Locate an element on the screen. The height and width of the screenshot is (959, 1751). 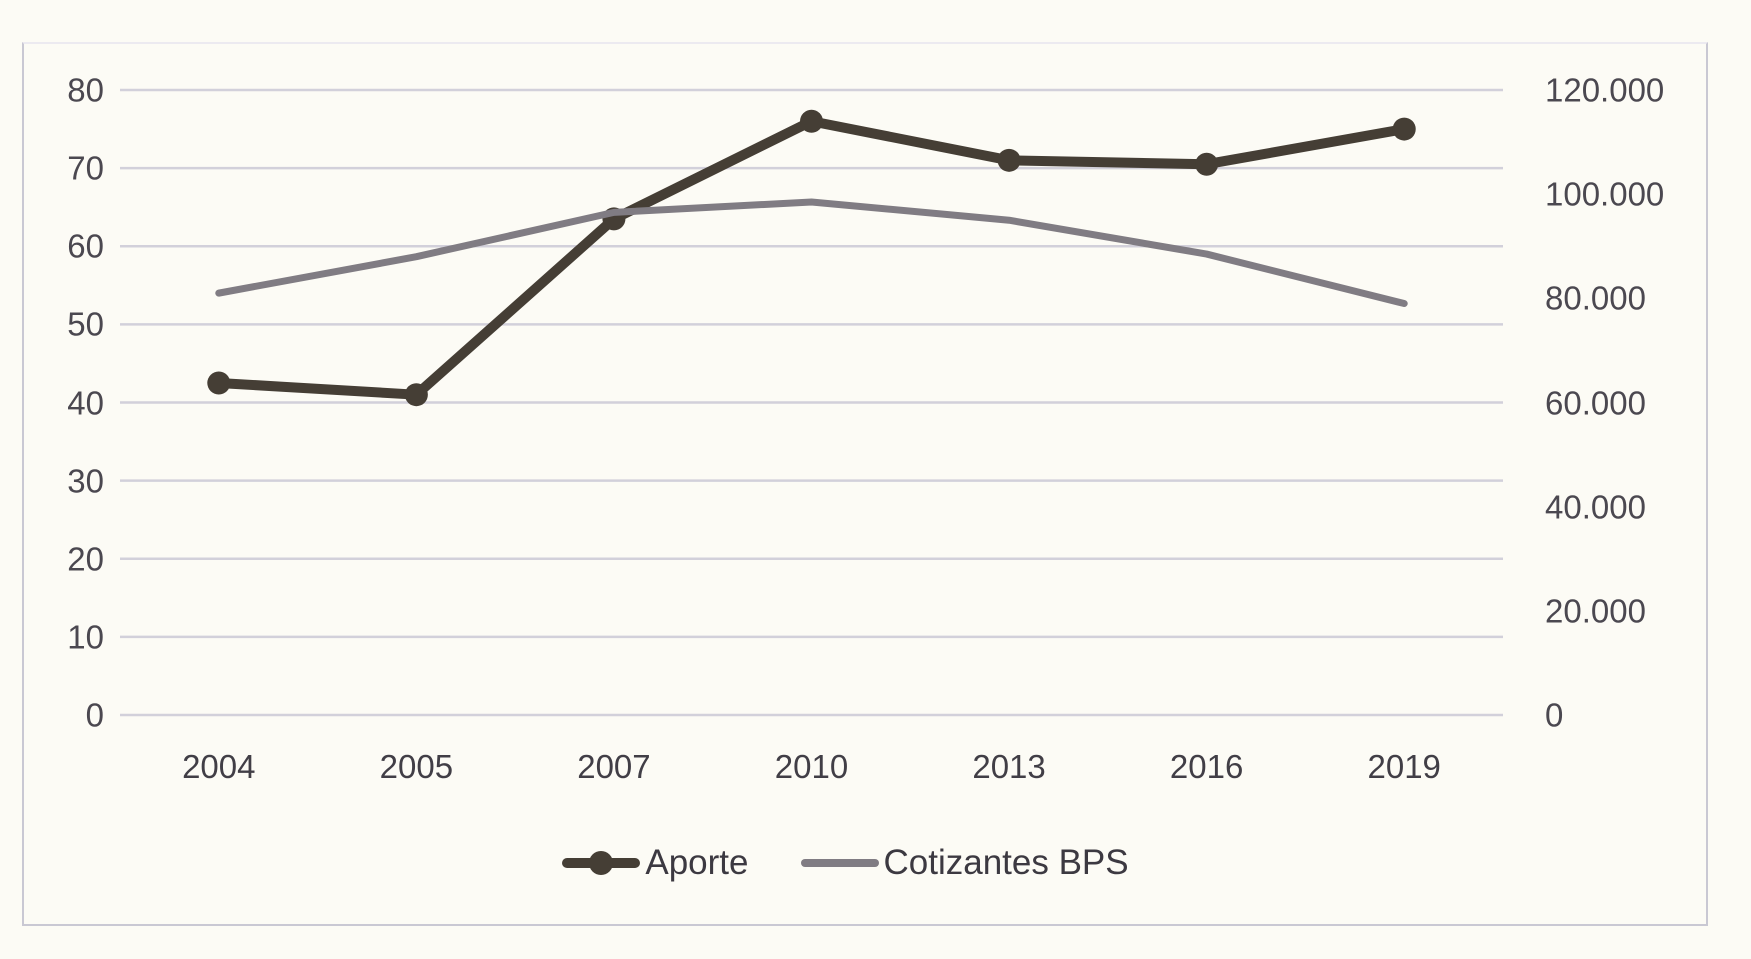
left-axis-tick: 50 is located at coordinates (85, 324).